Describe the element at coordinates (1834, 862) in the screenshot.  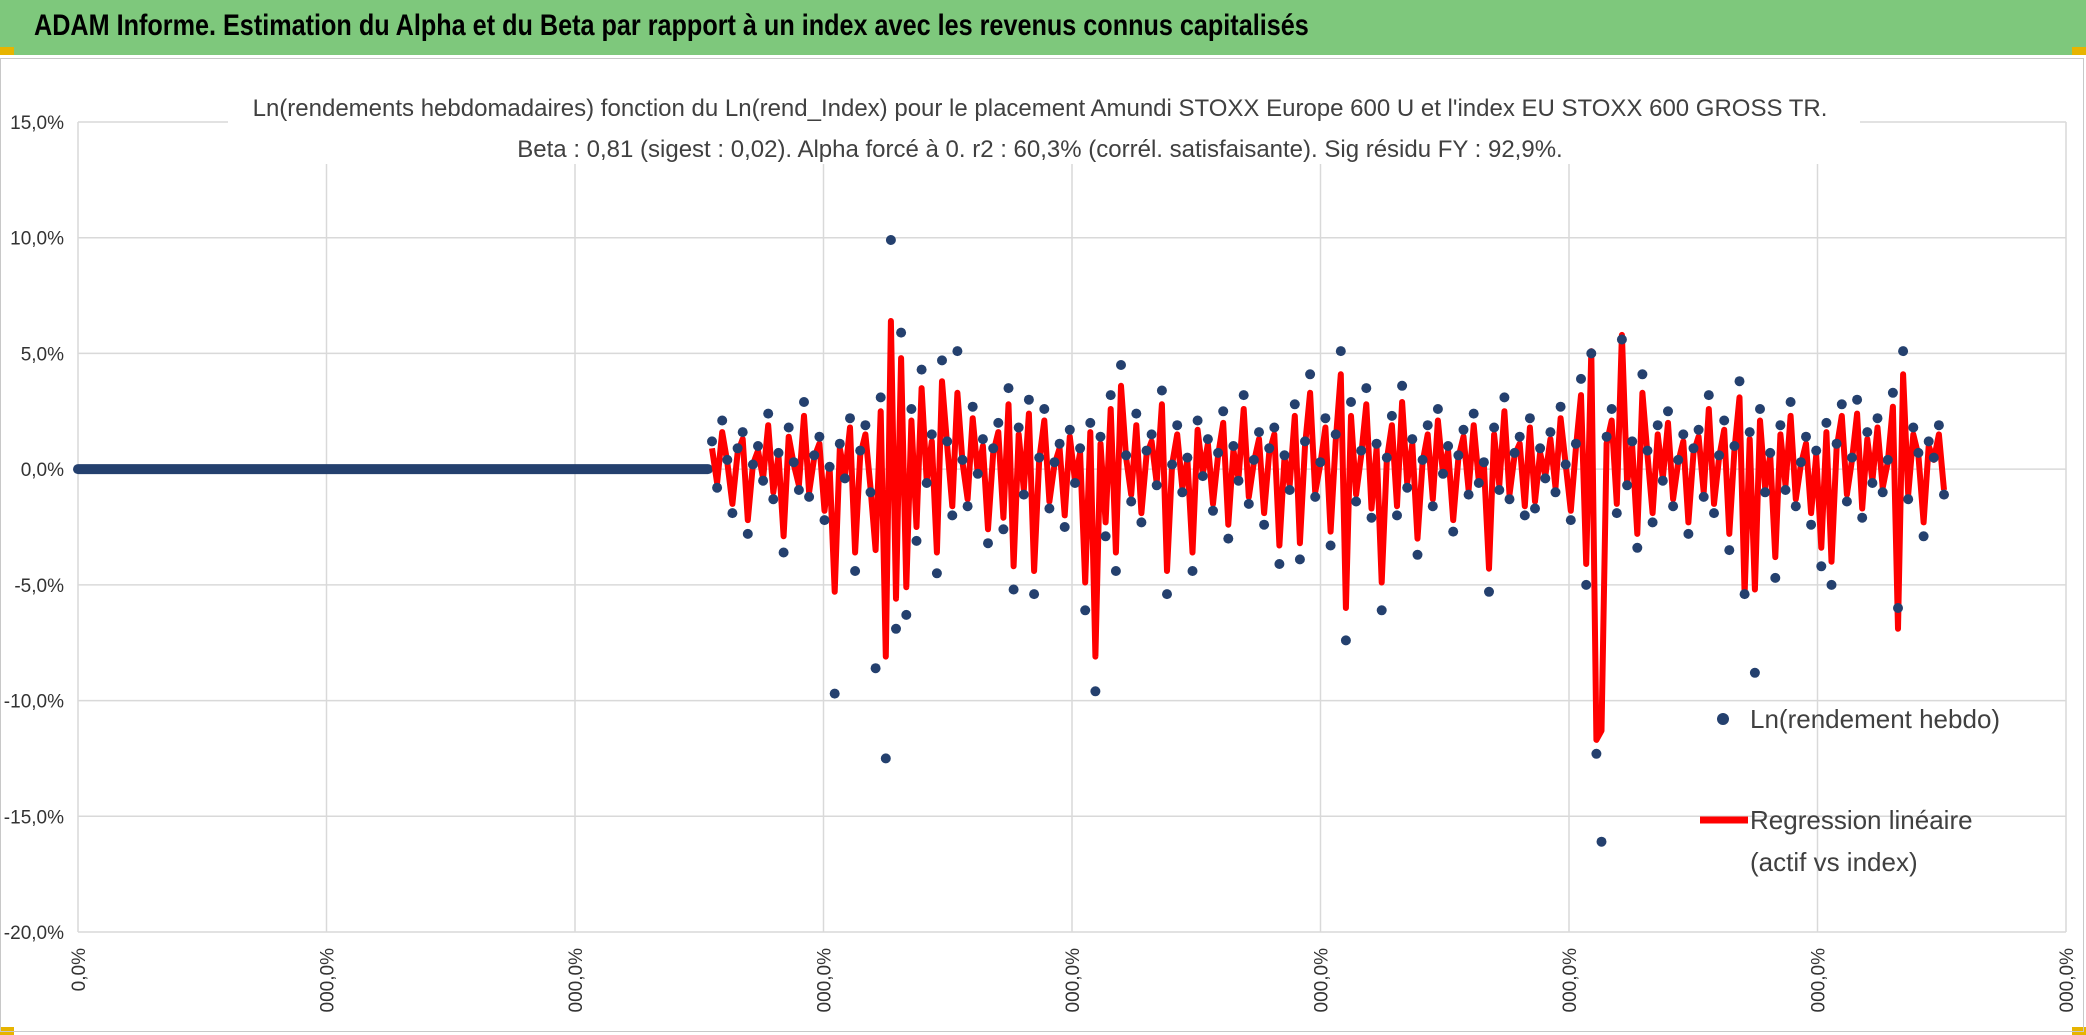
I see `legend-label-line-2: (actif vs index)` at that location.